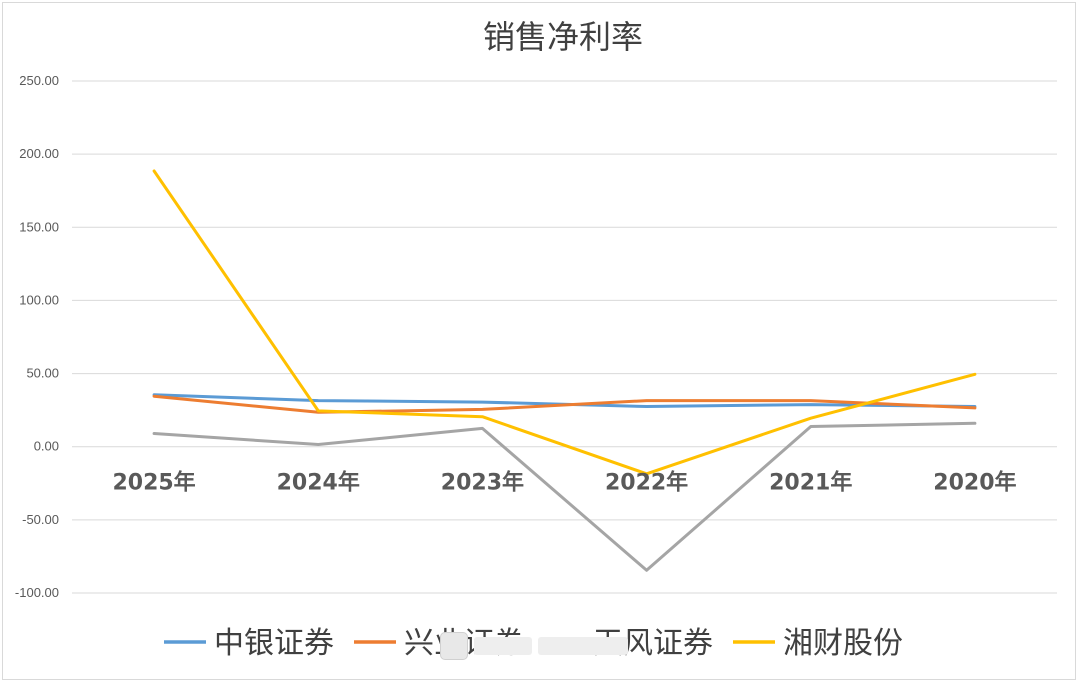 The height and width of the screenshot is (684, 1080). What do you see at coordinates (535, 646) in the screenshot?
I see `watermark` at bounding box center [535, 646].